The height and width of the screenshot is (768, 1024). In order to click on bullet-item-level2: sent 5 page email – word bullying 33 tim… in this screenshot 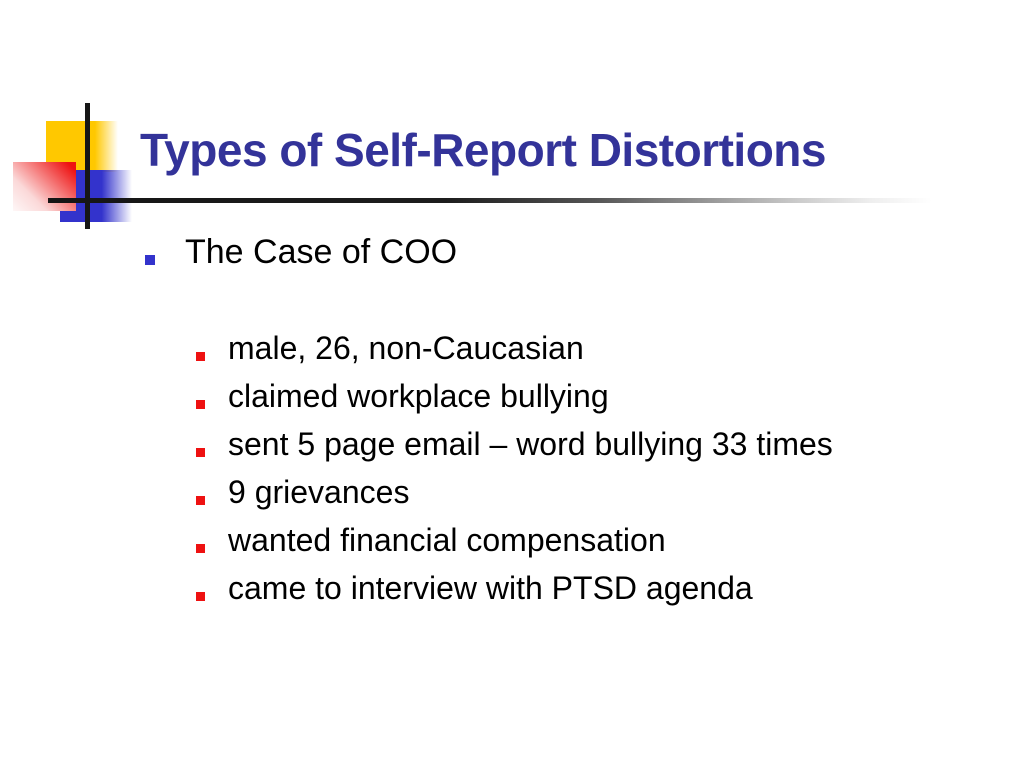, I will do `click(512, 444)`.